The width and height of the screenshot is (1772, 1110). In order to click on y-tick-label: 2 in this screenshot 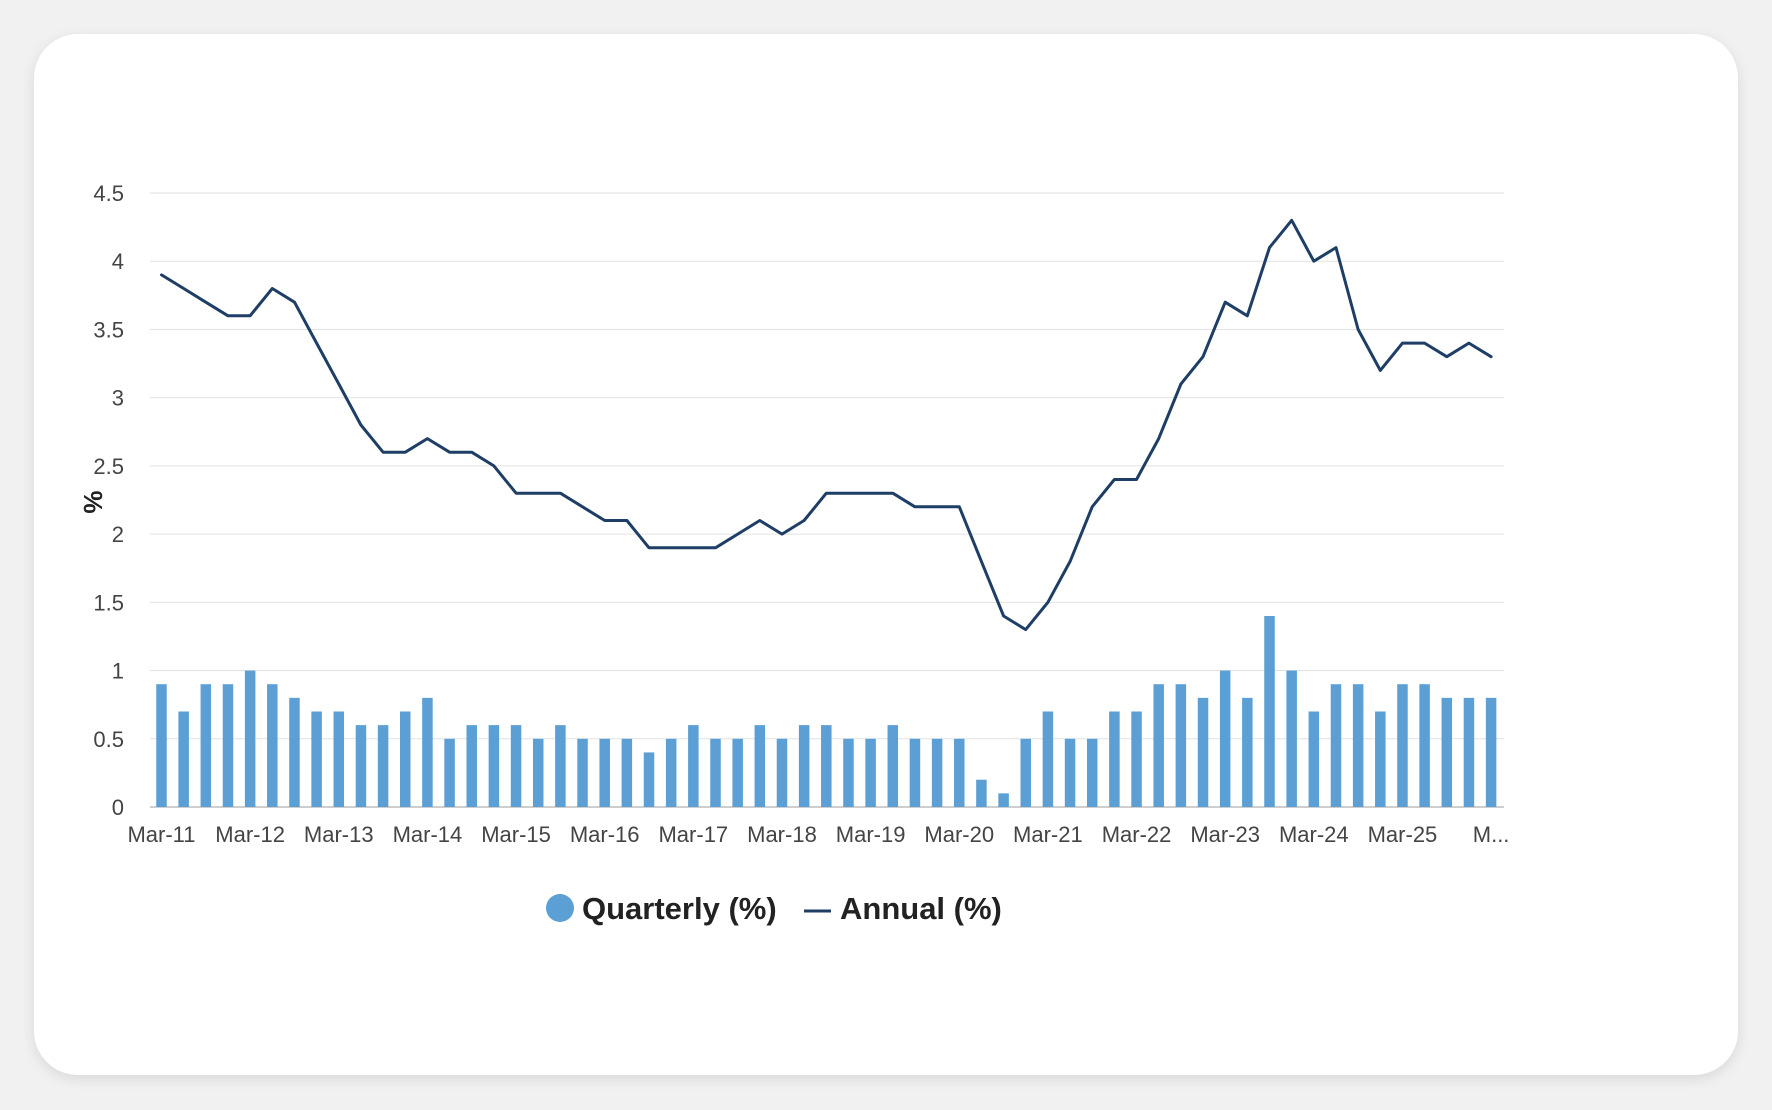, I will do `click(118, 534)`.